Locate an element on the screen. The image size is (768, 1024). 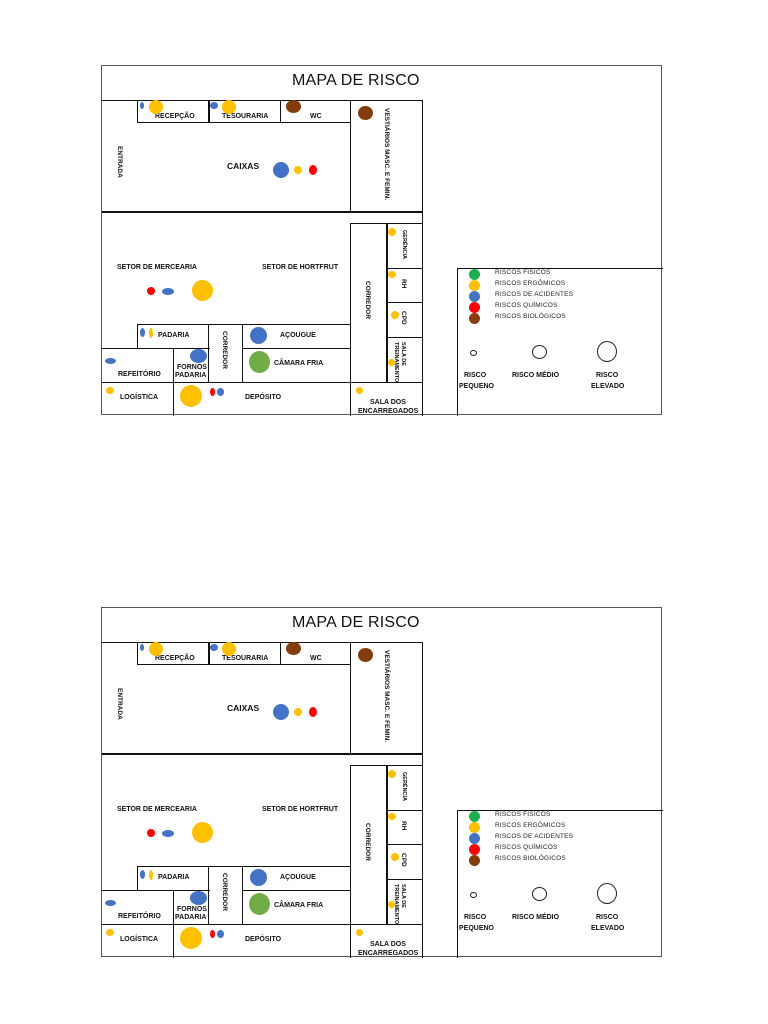
room-acougue: AÇOUGUE is located at coordinates (298, 877).